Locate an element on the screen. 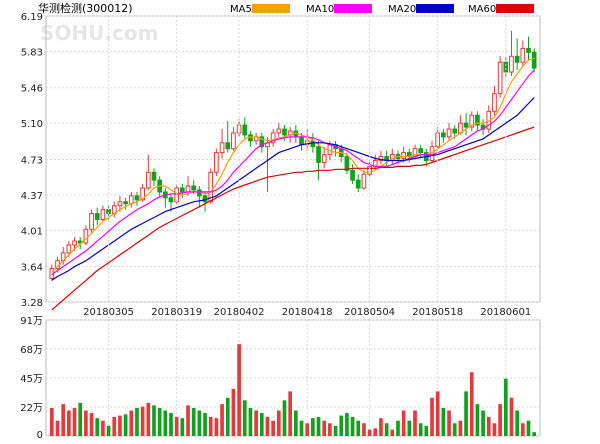  date-tick-label: 20180402 is located at coordinates (239, 312).